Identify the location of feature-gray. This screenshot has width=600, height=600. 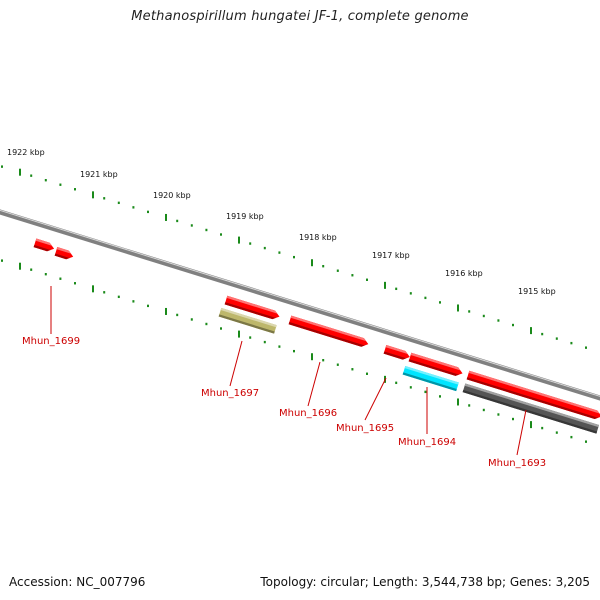
(531, 408).